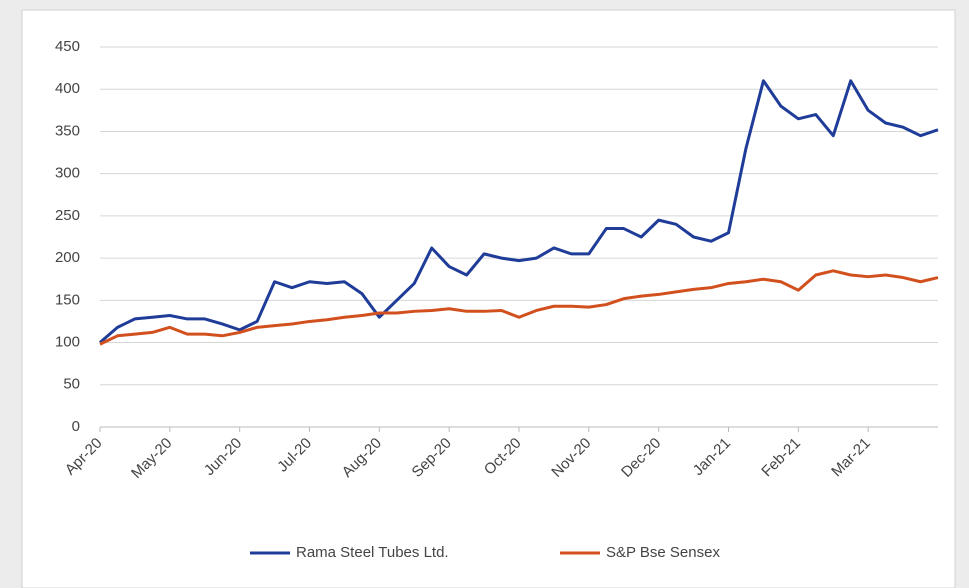  What do you see at coordinates (67, 299) in the screenshot?
I see `y-tick-label: 150` at bounding box center [67, 299].